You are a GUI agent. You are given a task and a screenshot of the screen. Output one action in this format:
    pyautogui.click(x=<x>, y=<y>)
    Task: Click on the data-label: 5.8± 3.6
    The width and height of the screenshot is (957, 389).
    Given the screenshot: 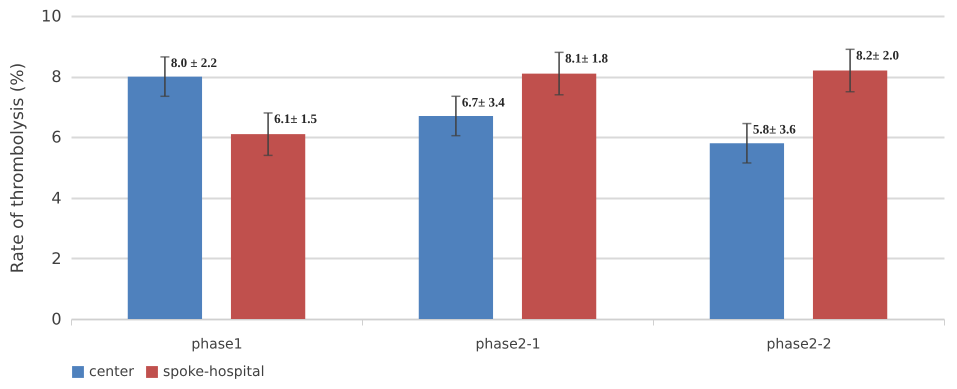 What is the action you would take?
    pyautogui.click(x=774, y=129)
    